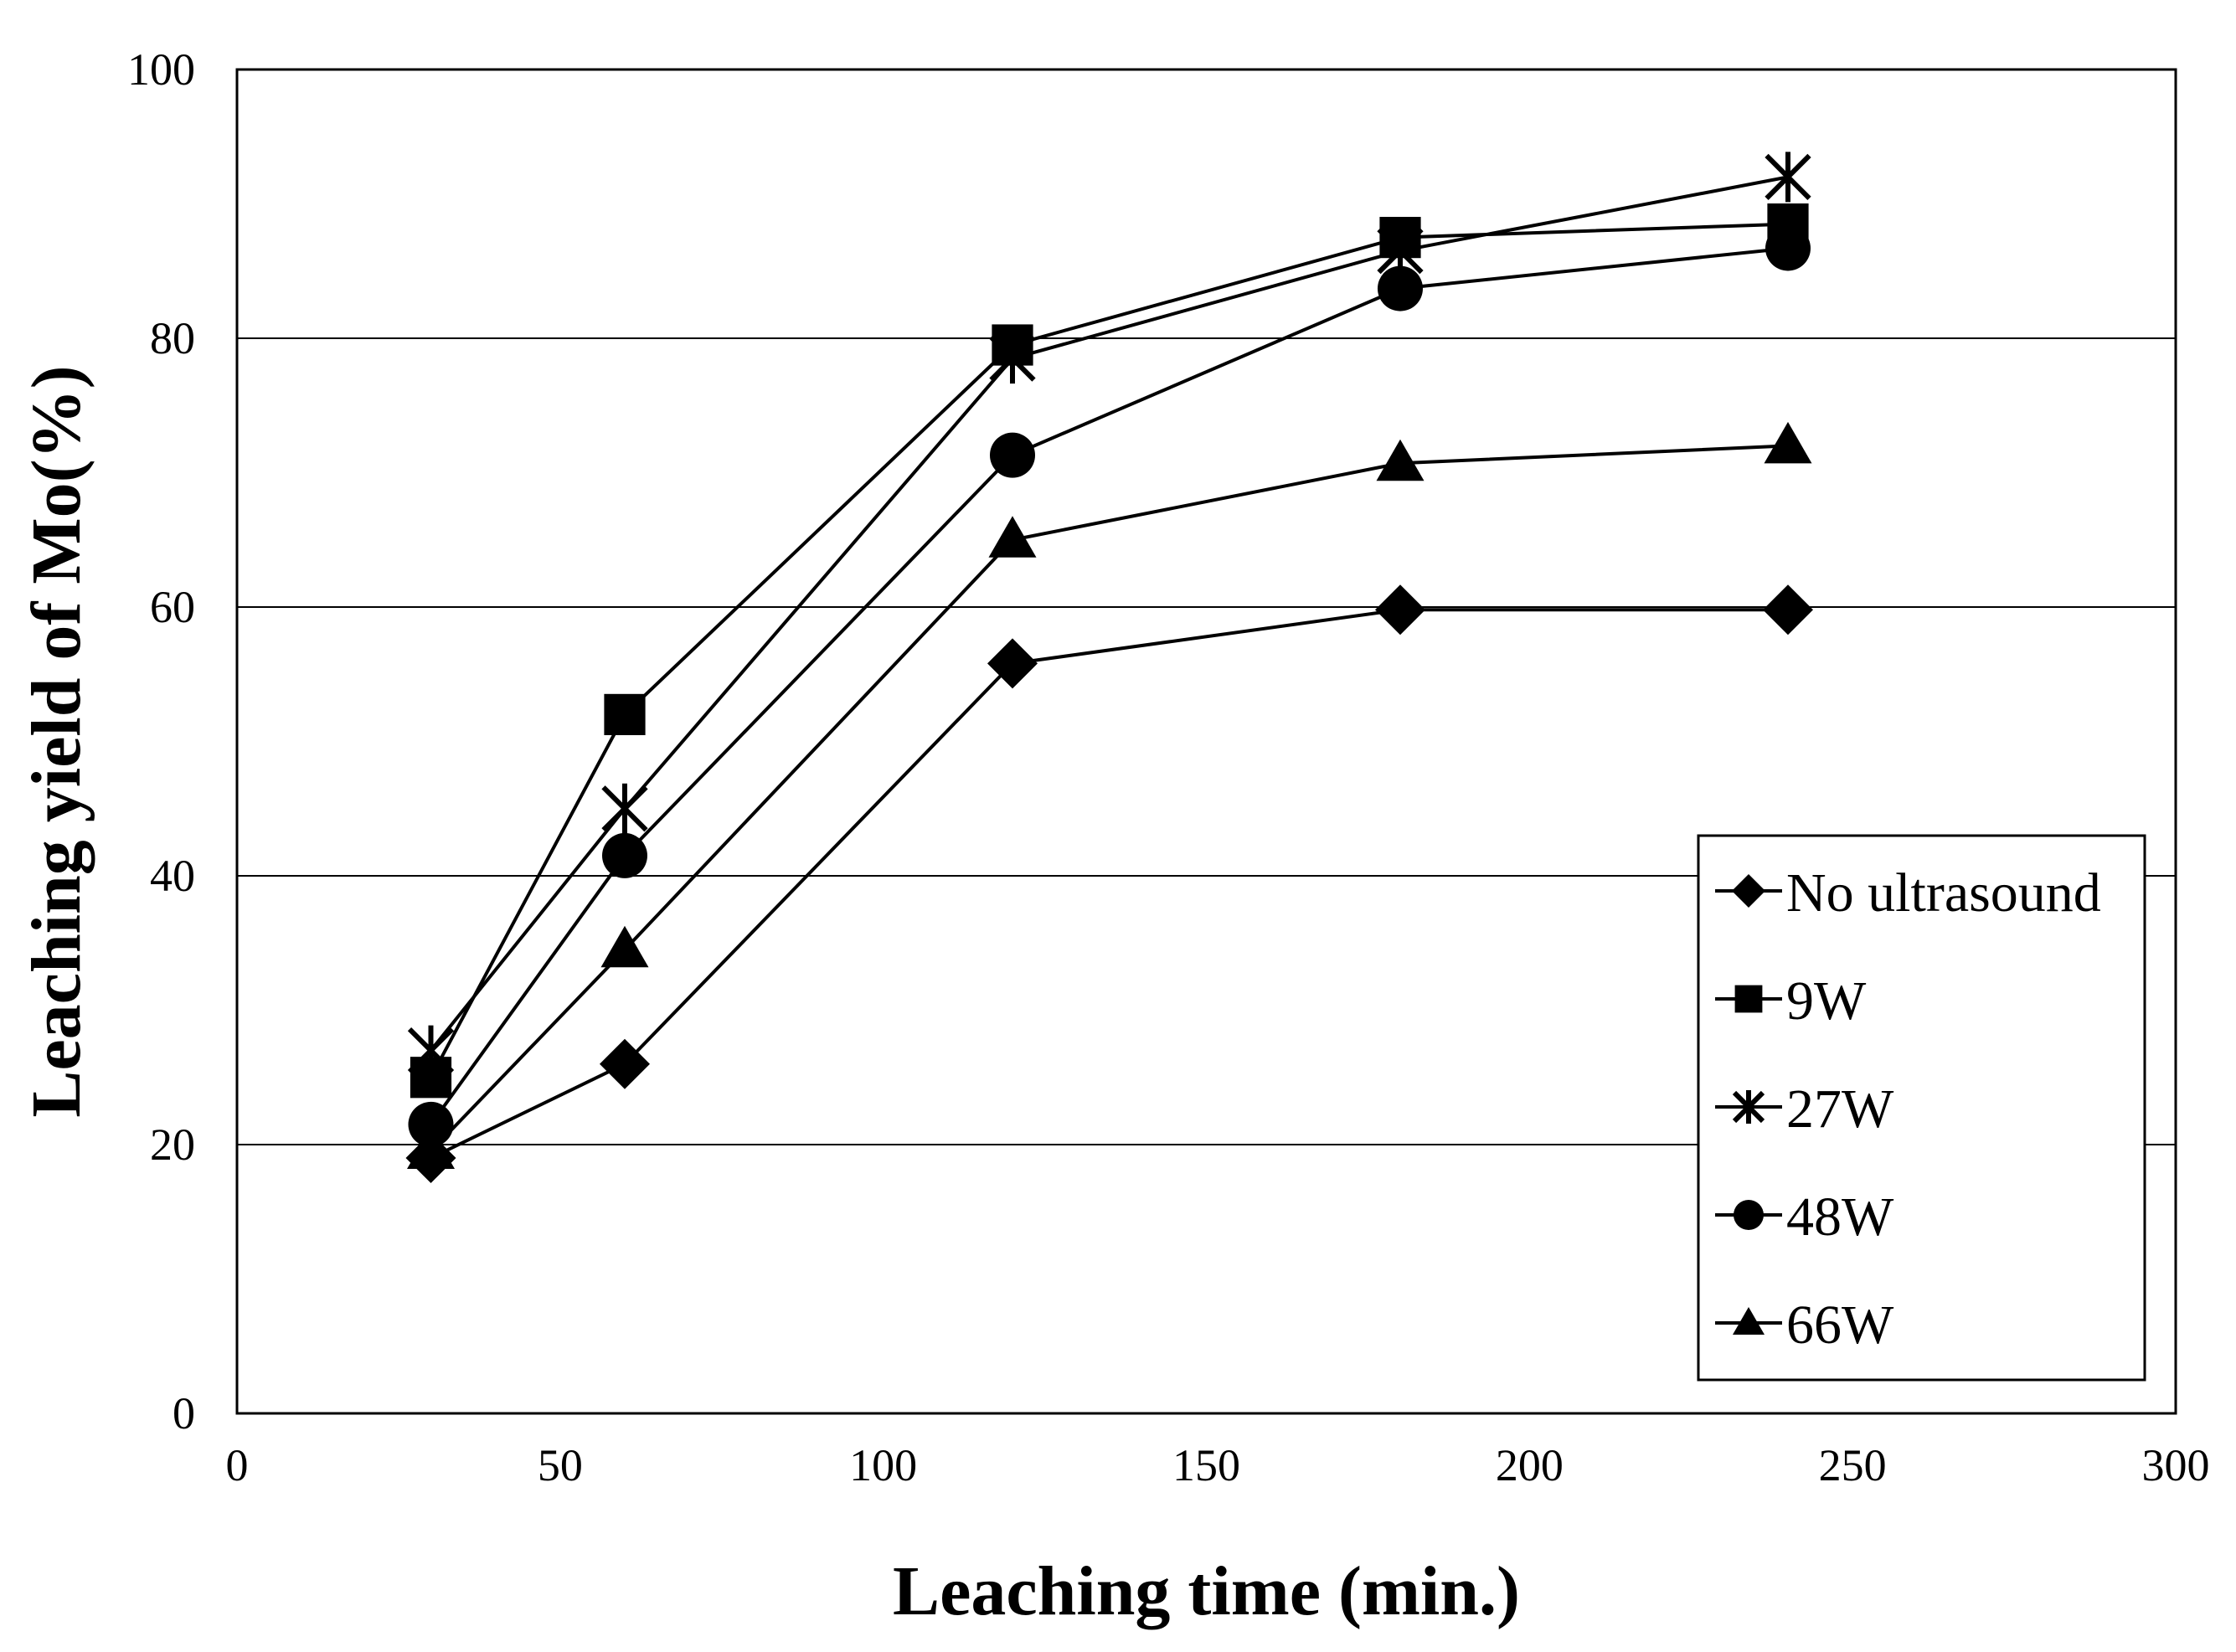  Describe the element at coordinates (1853, 1465) in the screenshot. I see `x-tick-label: 250` at that location.